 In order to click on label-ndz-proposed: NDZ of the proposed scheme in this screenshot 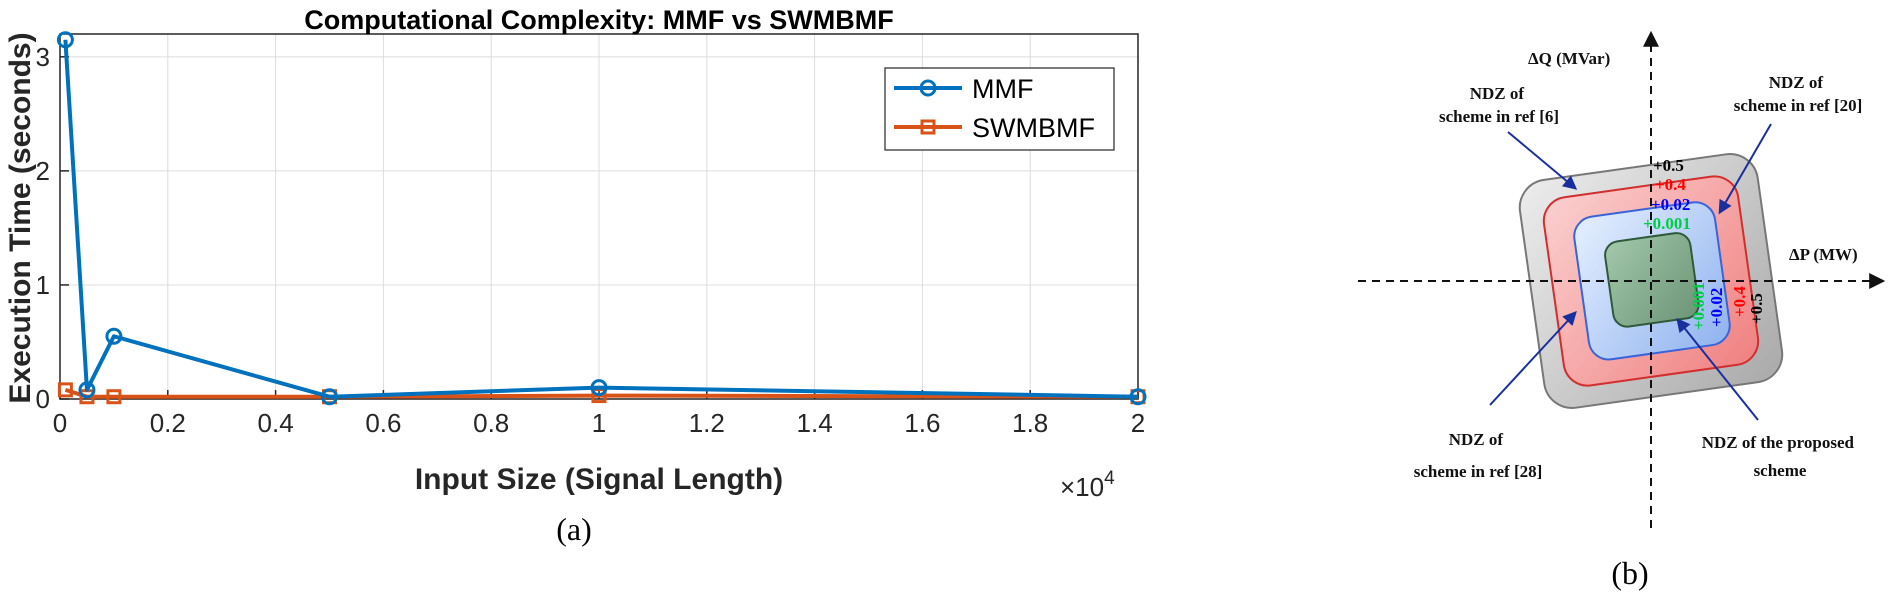, I will do `click(1780, 456)`.